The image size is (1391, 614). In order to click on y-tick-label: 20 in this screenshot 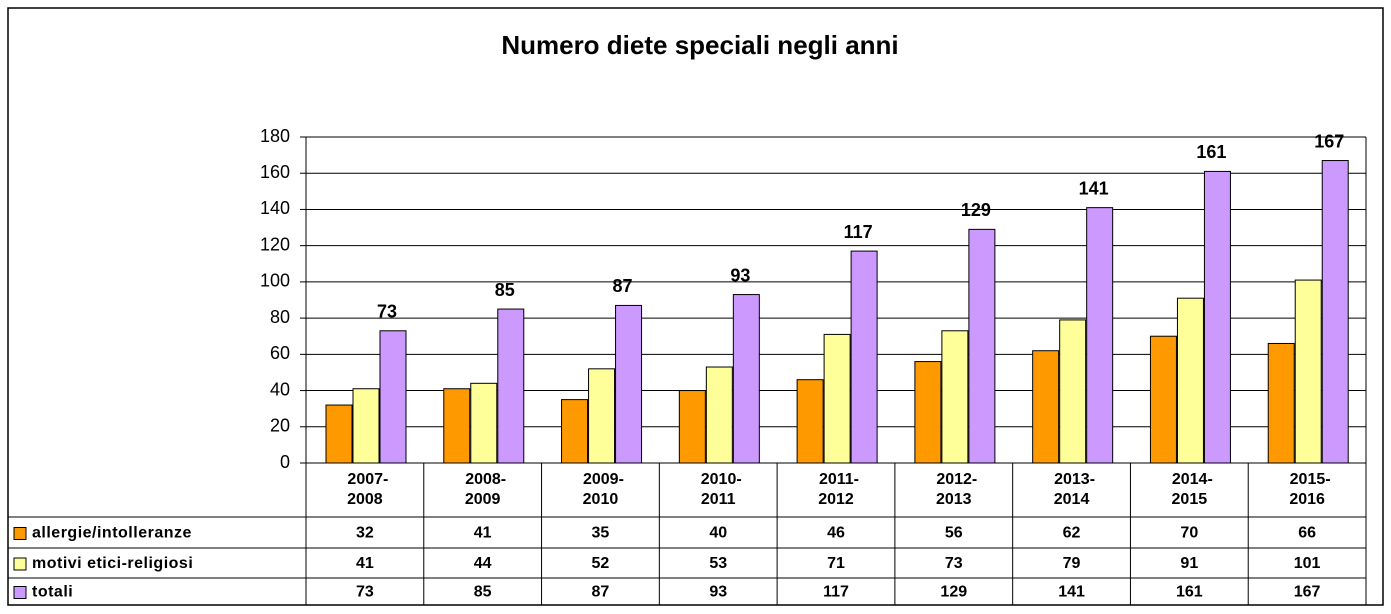, I will do `click(280, 426)`.